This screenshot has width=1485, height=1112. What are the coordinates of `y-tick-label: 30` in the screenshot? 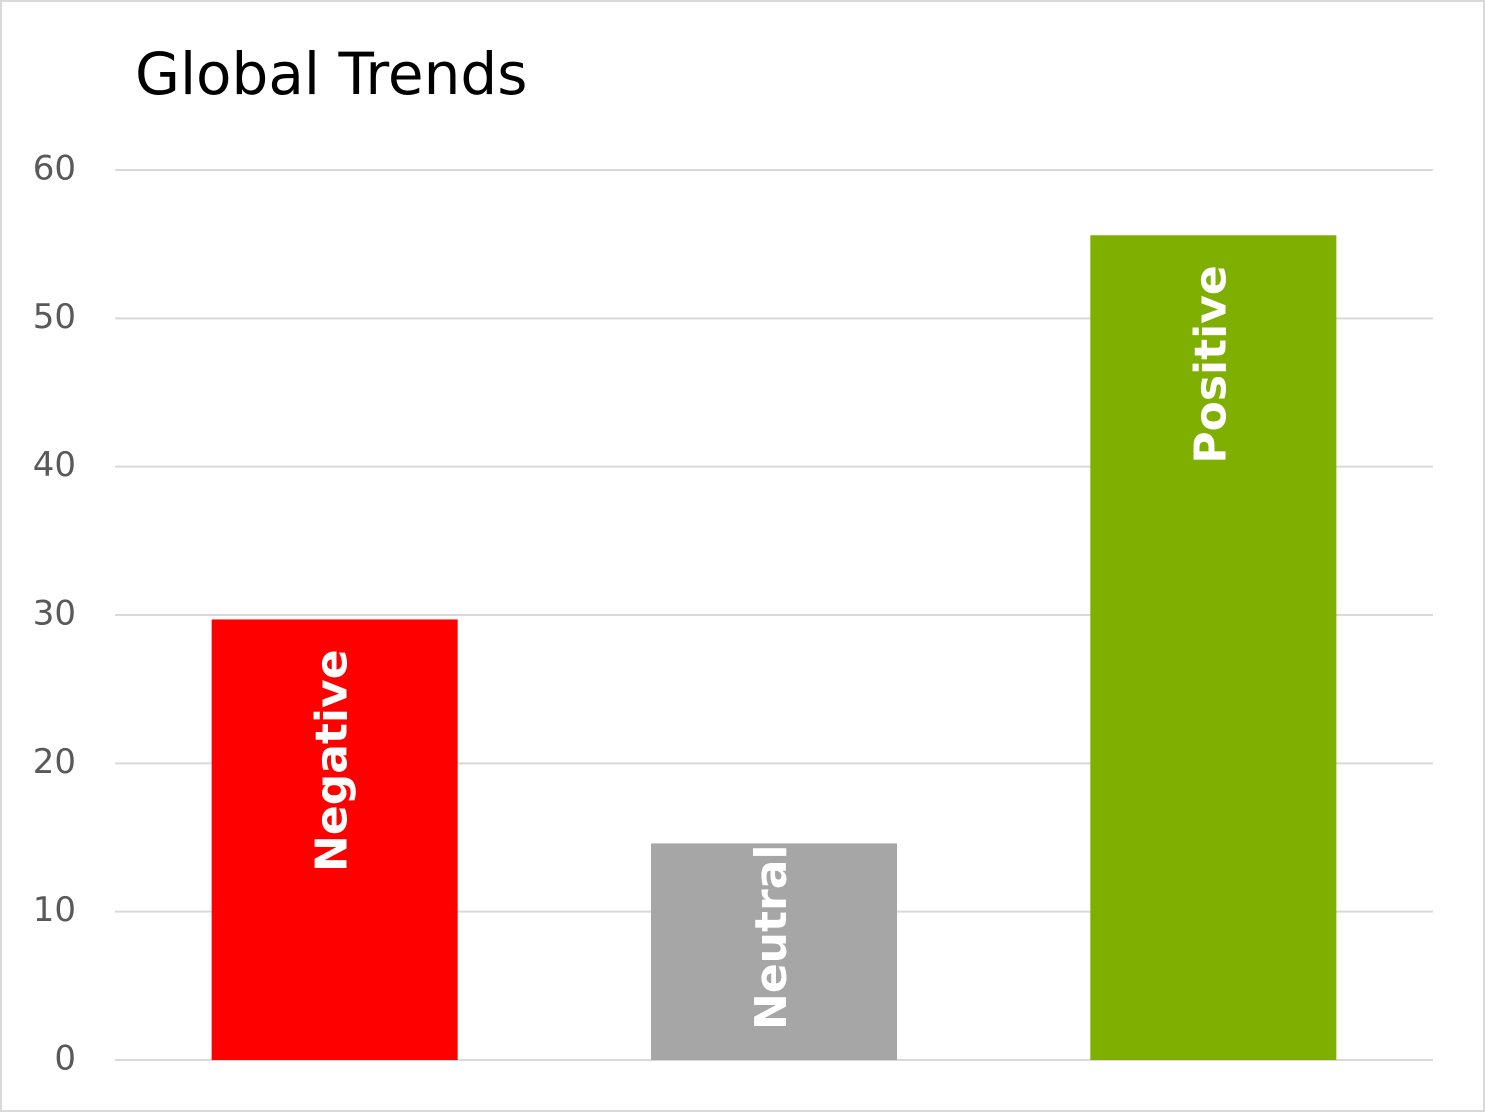 It's located at (54, 614).